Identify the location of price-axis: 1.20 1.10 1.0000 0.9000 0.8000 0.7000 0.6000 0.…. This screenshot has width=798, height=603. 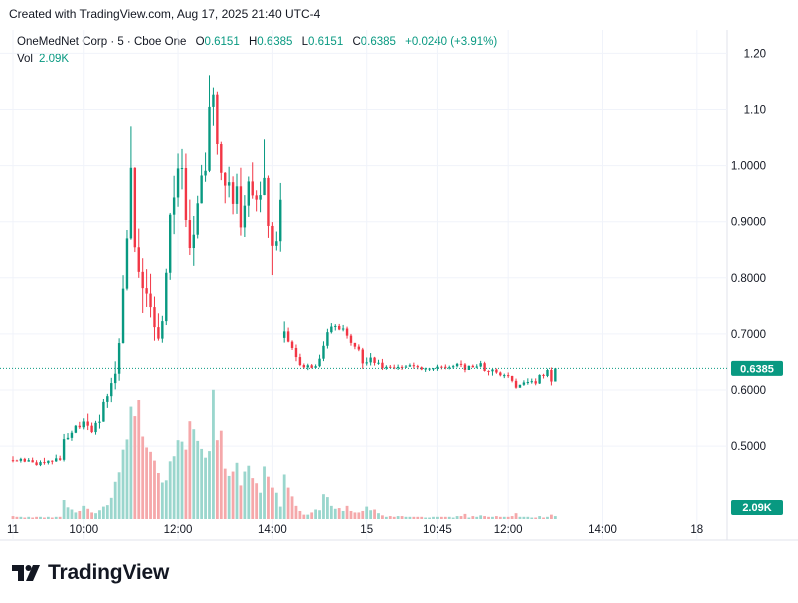
(748, 250).